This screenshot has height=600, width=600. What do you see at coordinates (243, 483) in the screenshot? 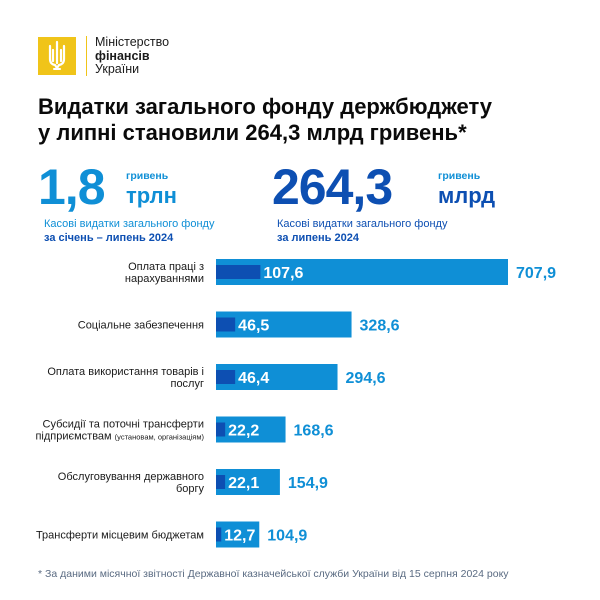
I see `value-month-4: 22,1` at bounding box center [243, 483].